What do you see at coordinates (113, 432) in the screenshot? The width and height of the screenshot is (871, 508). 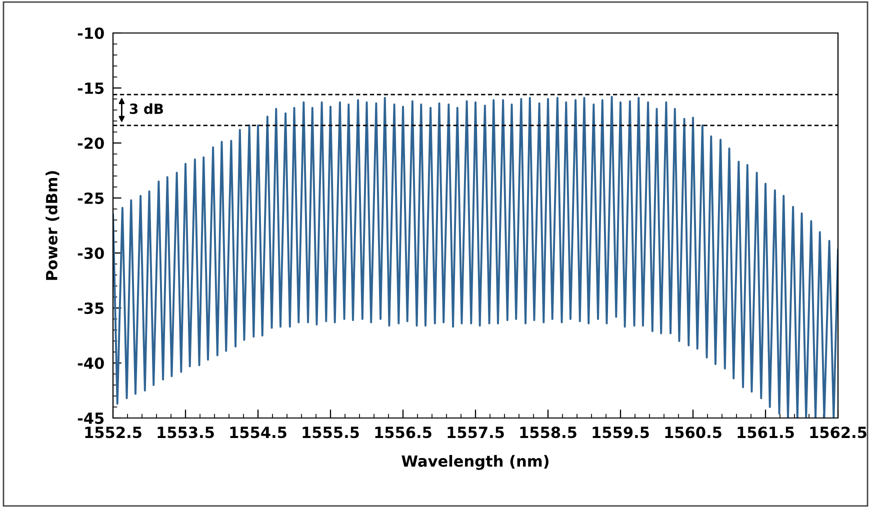 I see `x-tick-label: 1552.5` at bounding box center [113, 432].